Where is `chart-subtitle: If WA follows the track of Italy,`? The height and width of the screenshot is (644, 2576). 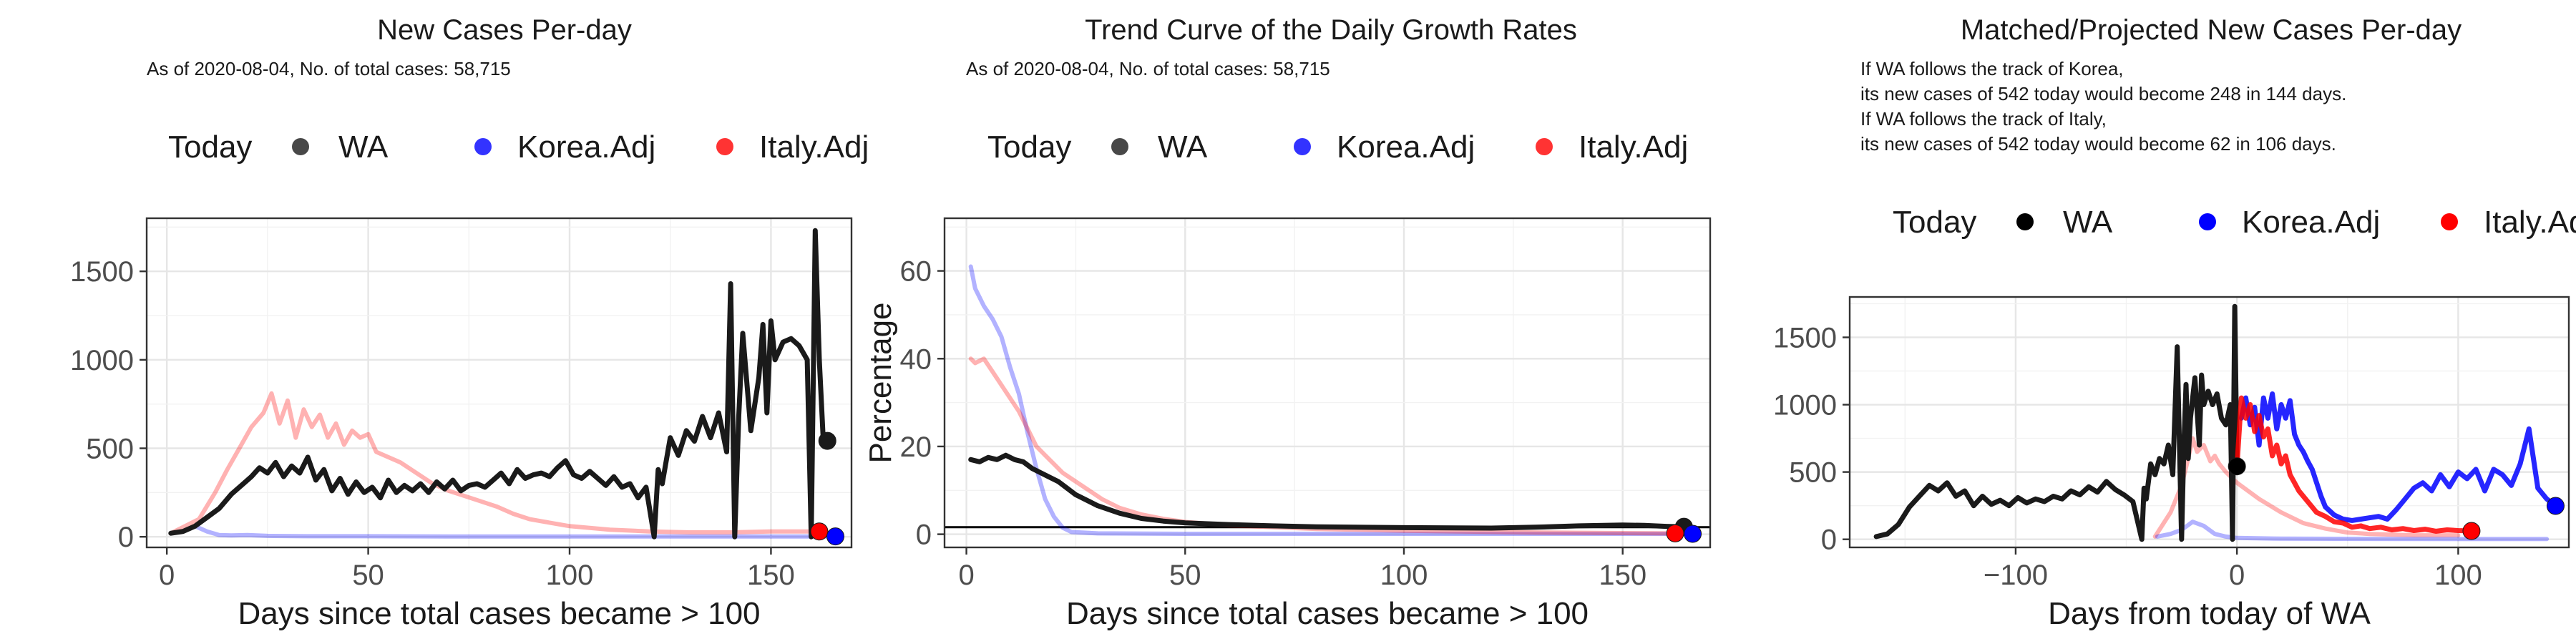 chart-subtitle: If WA follows the track of Italy, is located at coordinates (1983, 119).